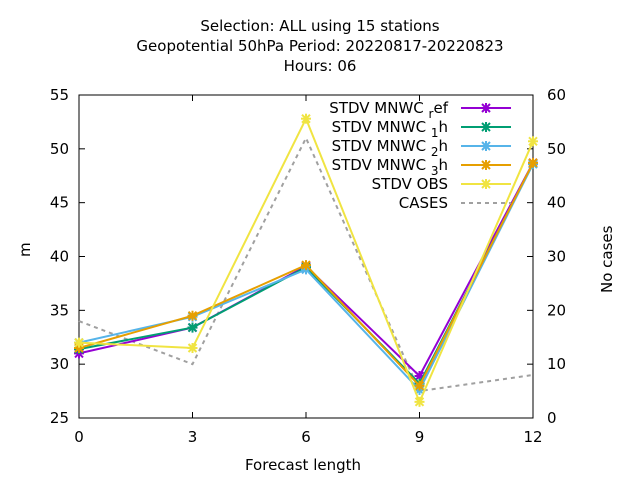 This screenshot has height=480, width=640. I want to click on y2-tick-label: 50, so click(556, 149).